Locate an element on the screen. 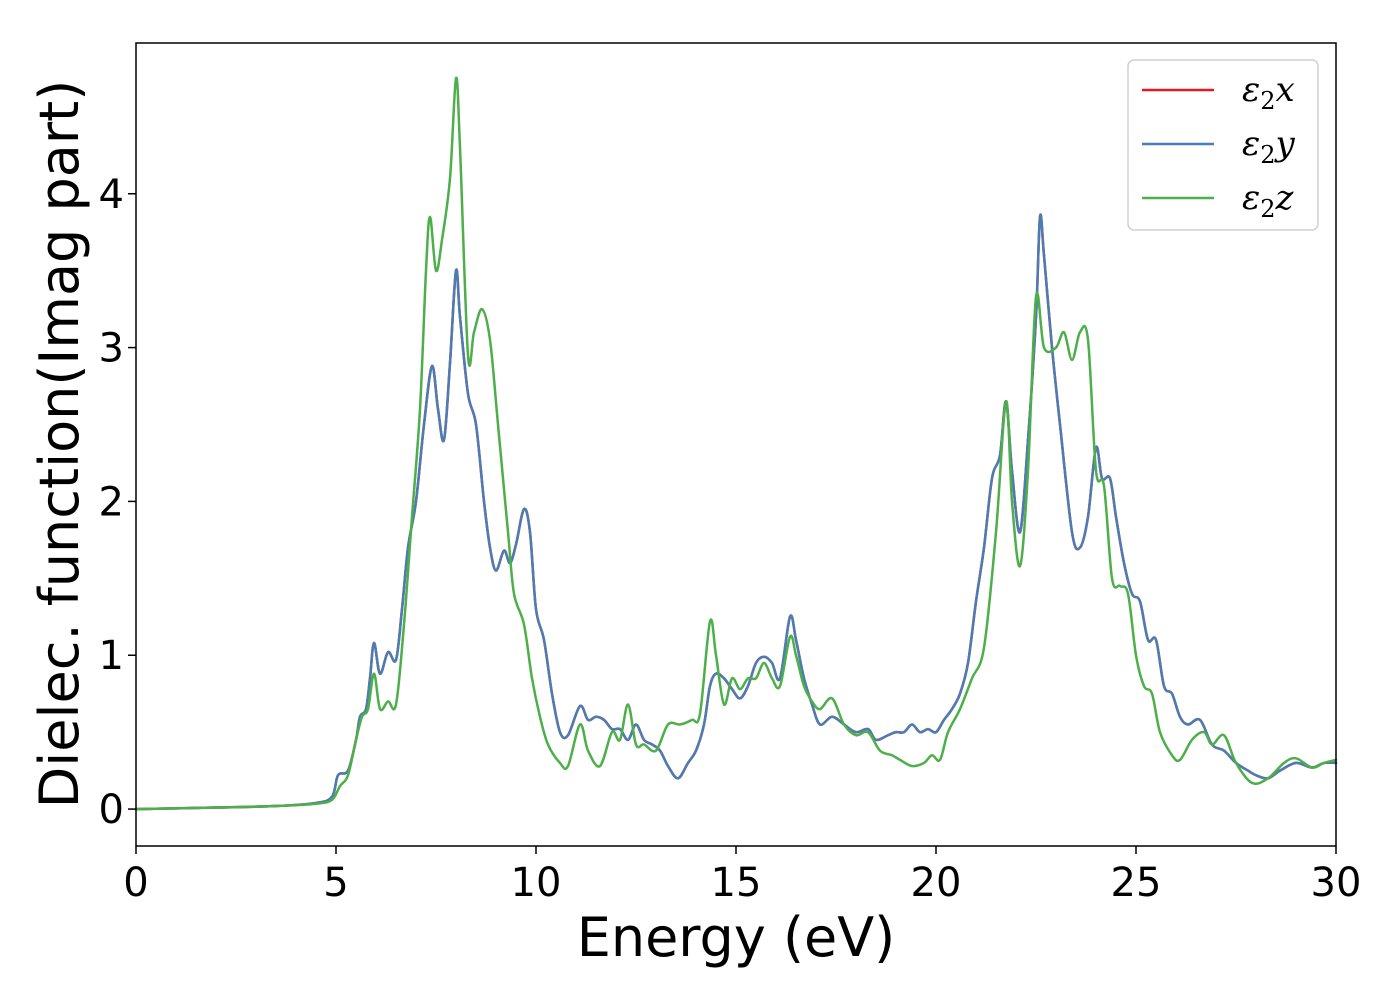 The image size is (1400, 1000). legend-label-2: ε2y is located at coordinates (1269, 146).